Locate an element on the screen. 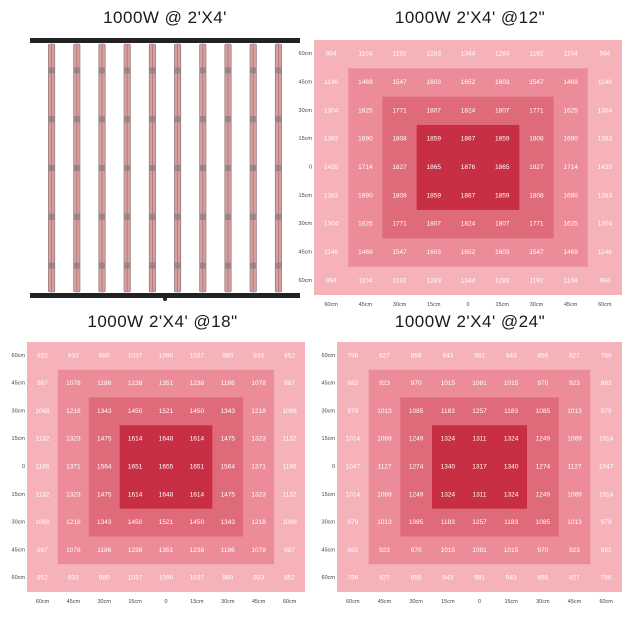  heatmap-cell-value: 1340 is located at coordinates (448, 467).